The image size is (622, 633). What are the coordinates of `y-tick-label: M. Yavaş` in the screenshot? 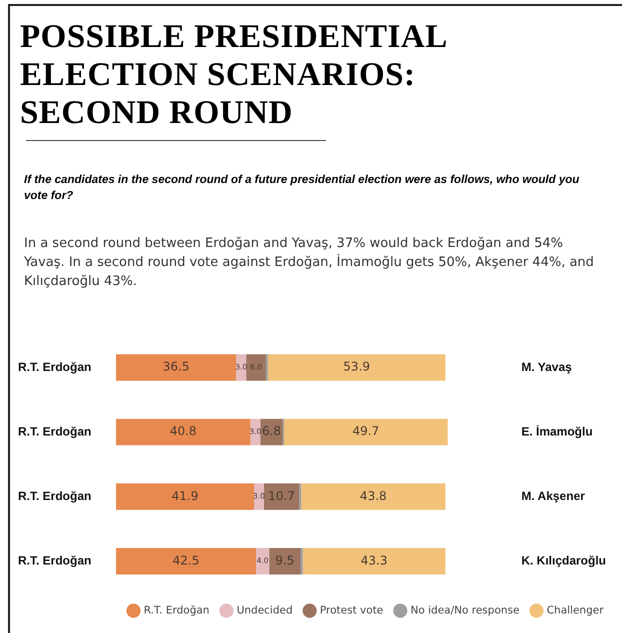 It's located at (546, 367).